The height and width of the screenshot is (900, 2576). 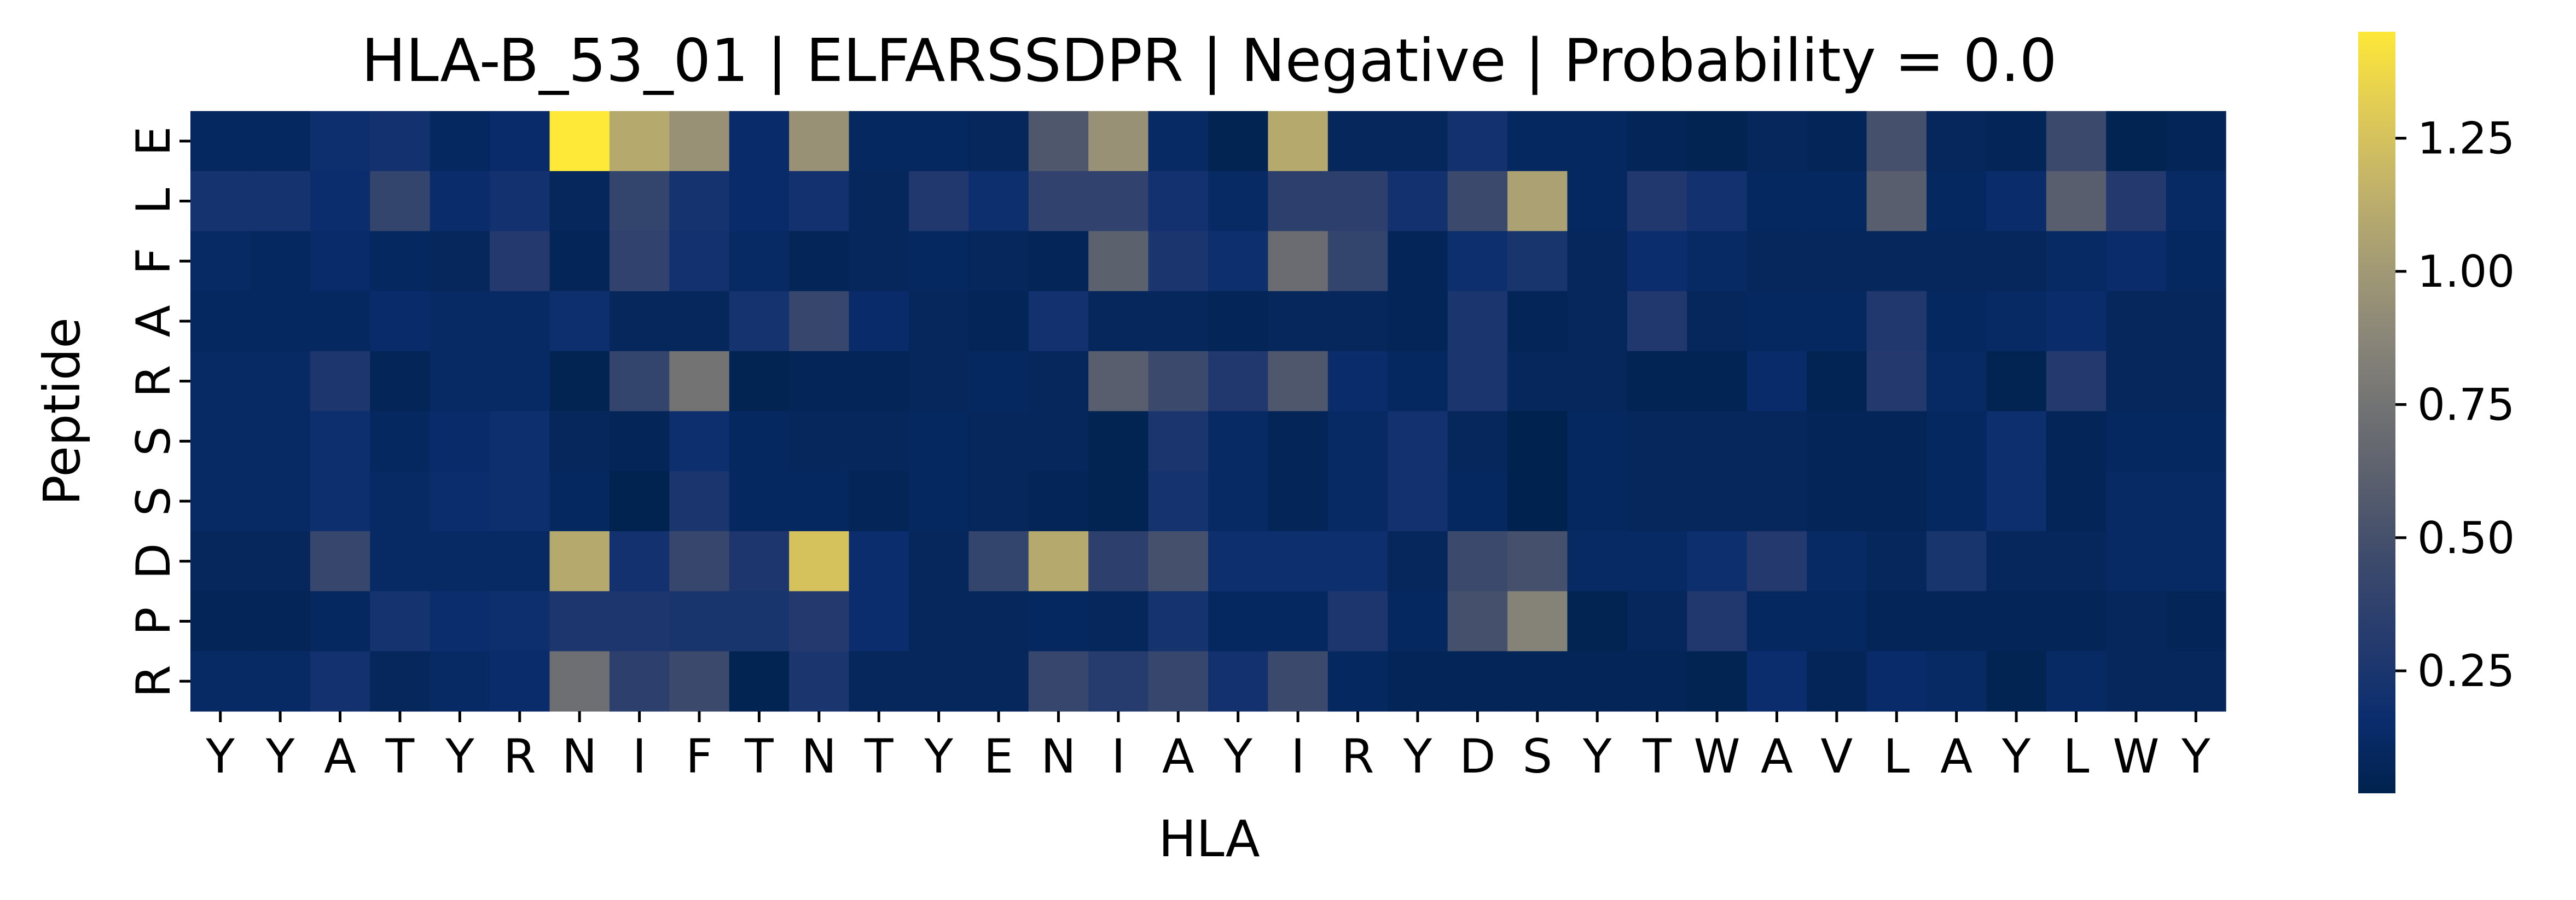 What do you see at coordinates (1118, 756) in the screenshot?
I see `x-tick-label: I` at bounding box center [1118, 756].